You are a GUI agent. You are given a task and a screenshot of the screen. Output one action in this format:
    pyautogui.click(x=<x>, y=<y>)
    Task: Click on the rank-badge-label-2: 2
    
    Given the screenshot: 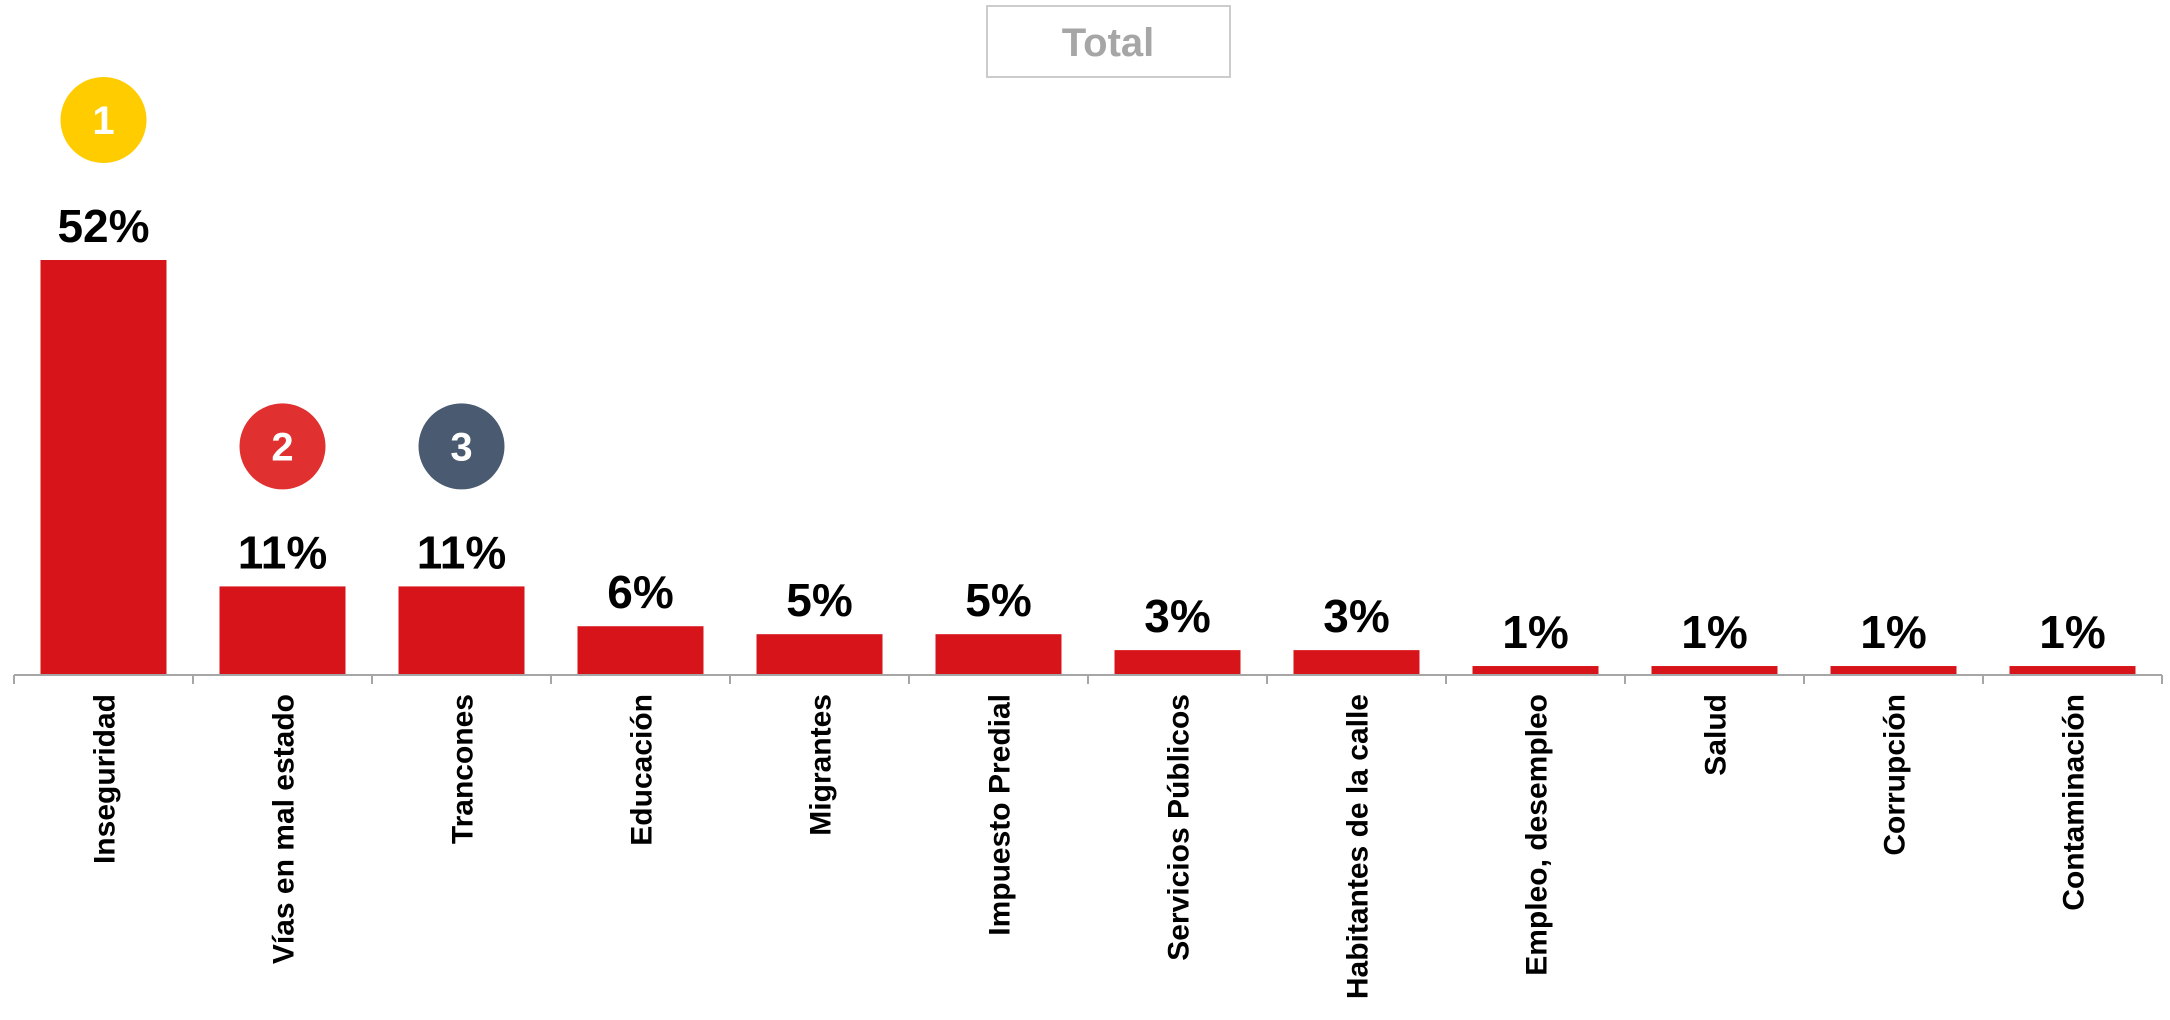 What is the action you would take?
    pyautogui.click(x=282, y=447)
    